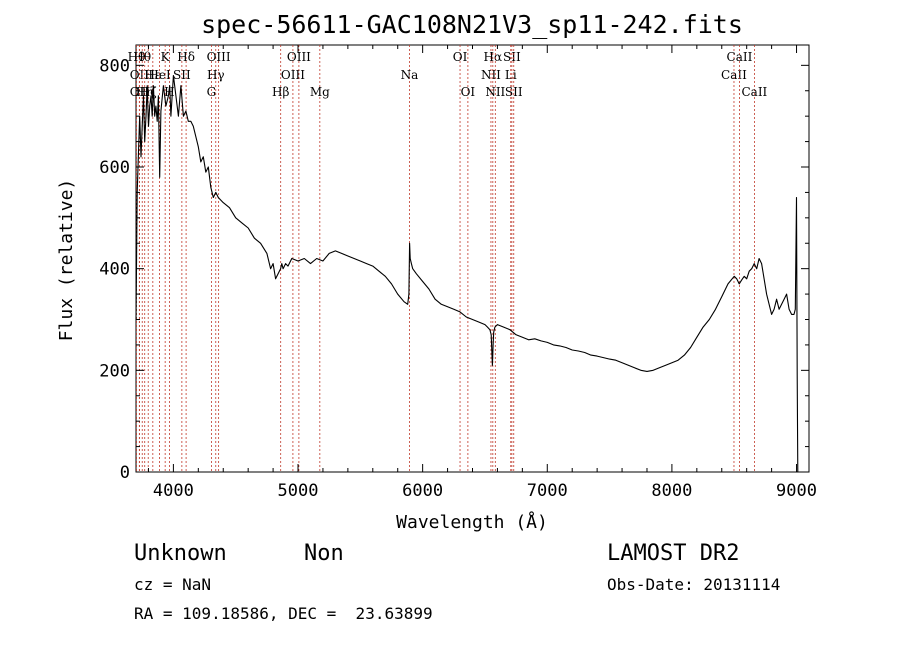 Image resolution: width=900 pixels, height=649 pixels. I want to click on subclass-text: Non, so click(324, 553).